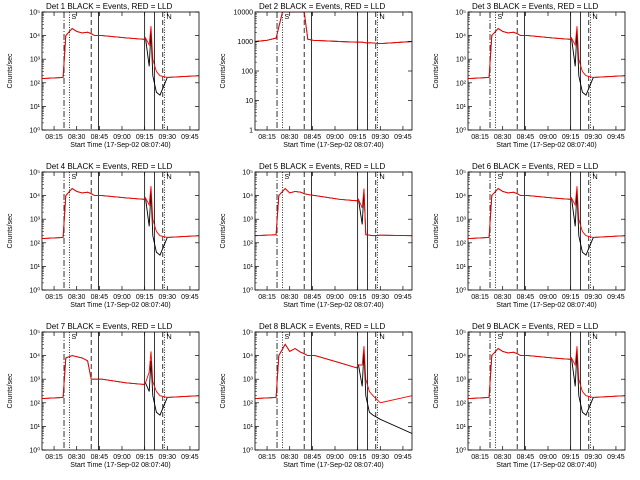  I want to click on chart-title: Det 8 BLACK = Events, RED = LLD, so click(322, 326).